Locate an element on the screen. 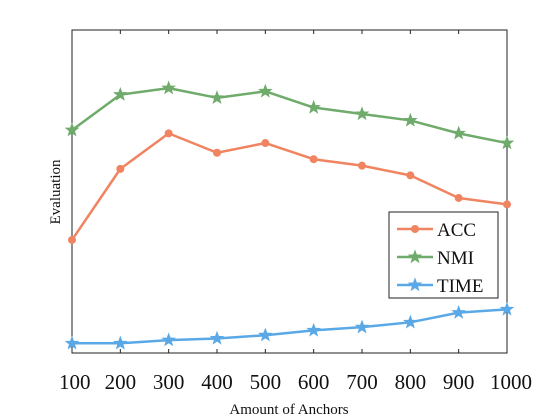 This screenshot has width=560, height=420. x-tick-label: 400 is located at coordinates (217, 382).